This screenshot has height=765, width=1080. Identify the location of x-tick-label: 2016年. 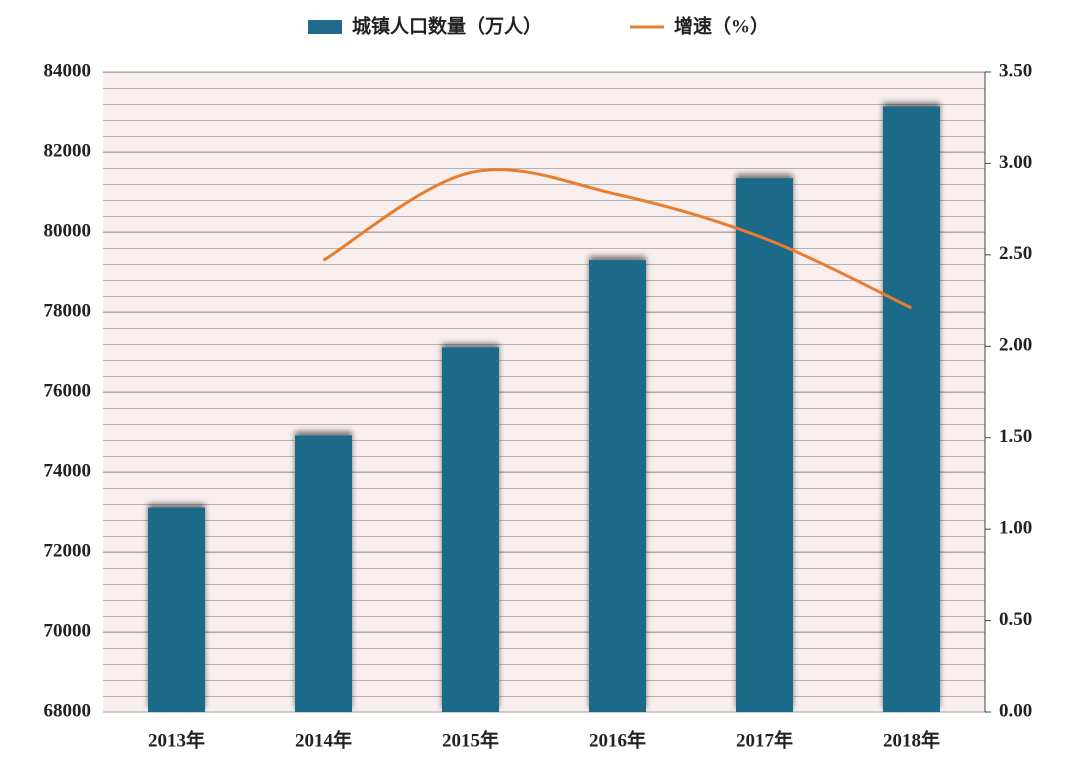
(617, 739).